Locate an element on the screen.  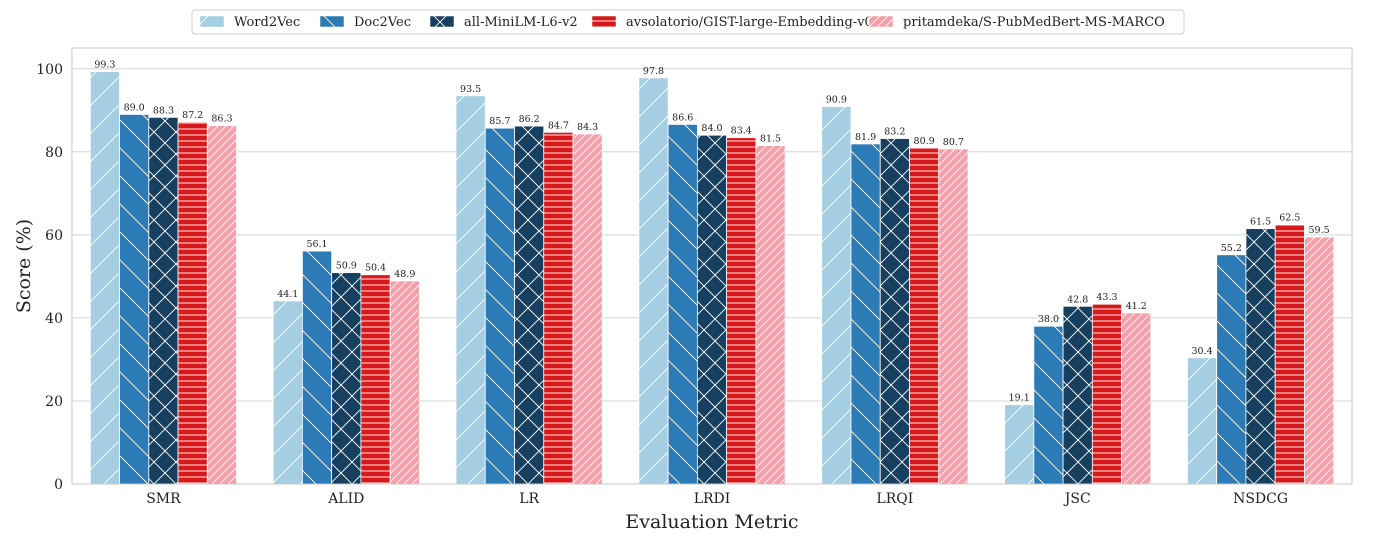
data-label: 86.2 is located at coordinates (529, 119).